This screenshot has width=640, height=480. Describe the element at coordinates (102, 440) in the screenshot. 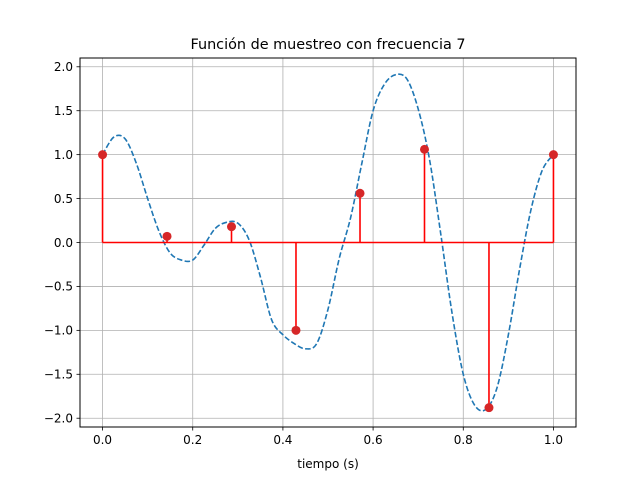

I see `x-tick-label: 0.0` at that location.